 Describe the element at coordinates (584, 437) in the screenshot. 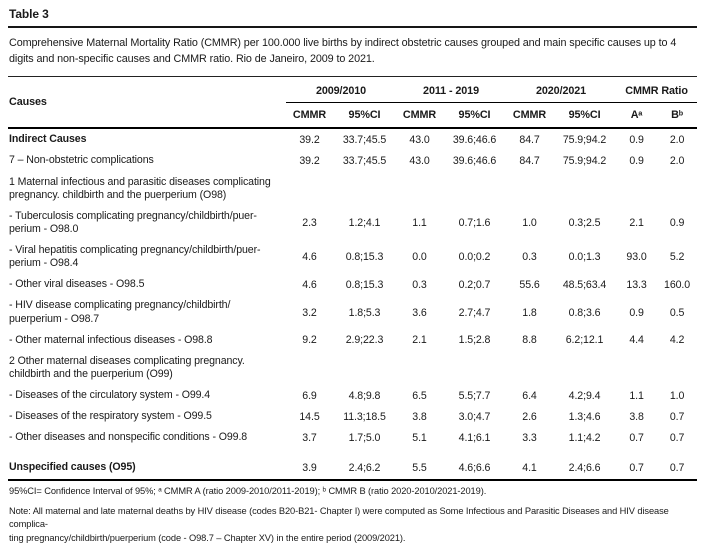

I see `value-cell: 1.1;4.2` at that location.